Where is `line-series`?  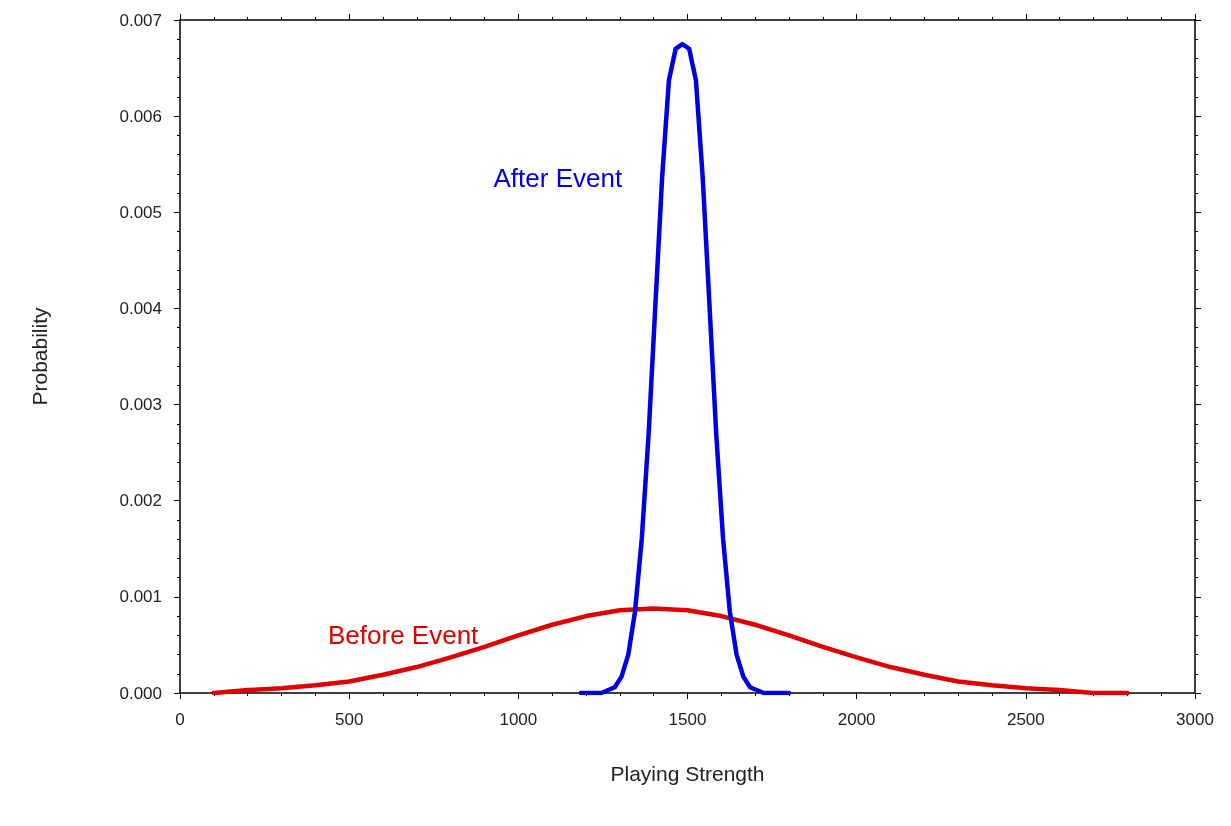
line-series is located at coordinates (670, 651).